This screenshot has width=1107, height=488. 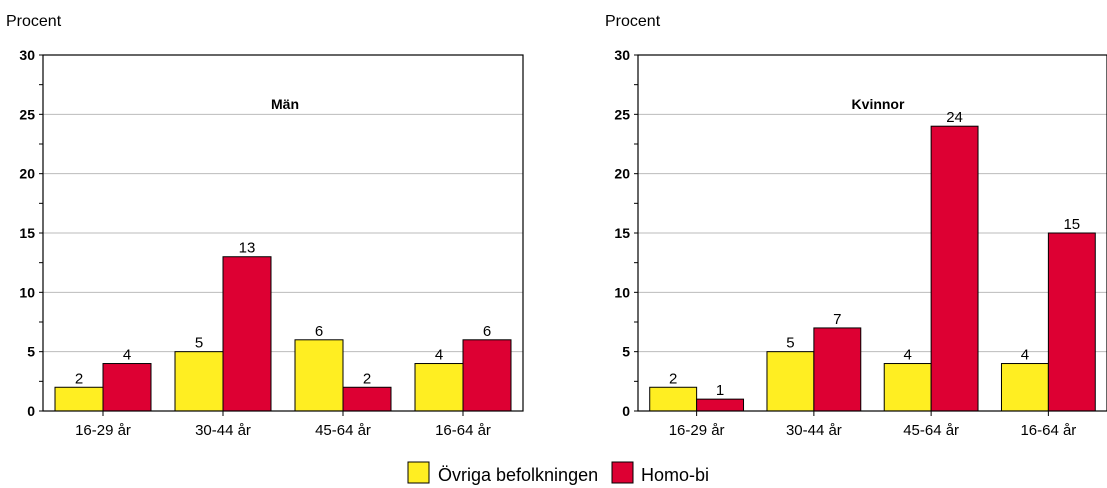 What do you see at coordinates (518, 475) in the screenshot?
I see `legend-label-ovriga: Övriga befolkningen` at bounding box center [518, 475].